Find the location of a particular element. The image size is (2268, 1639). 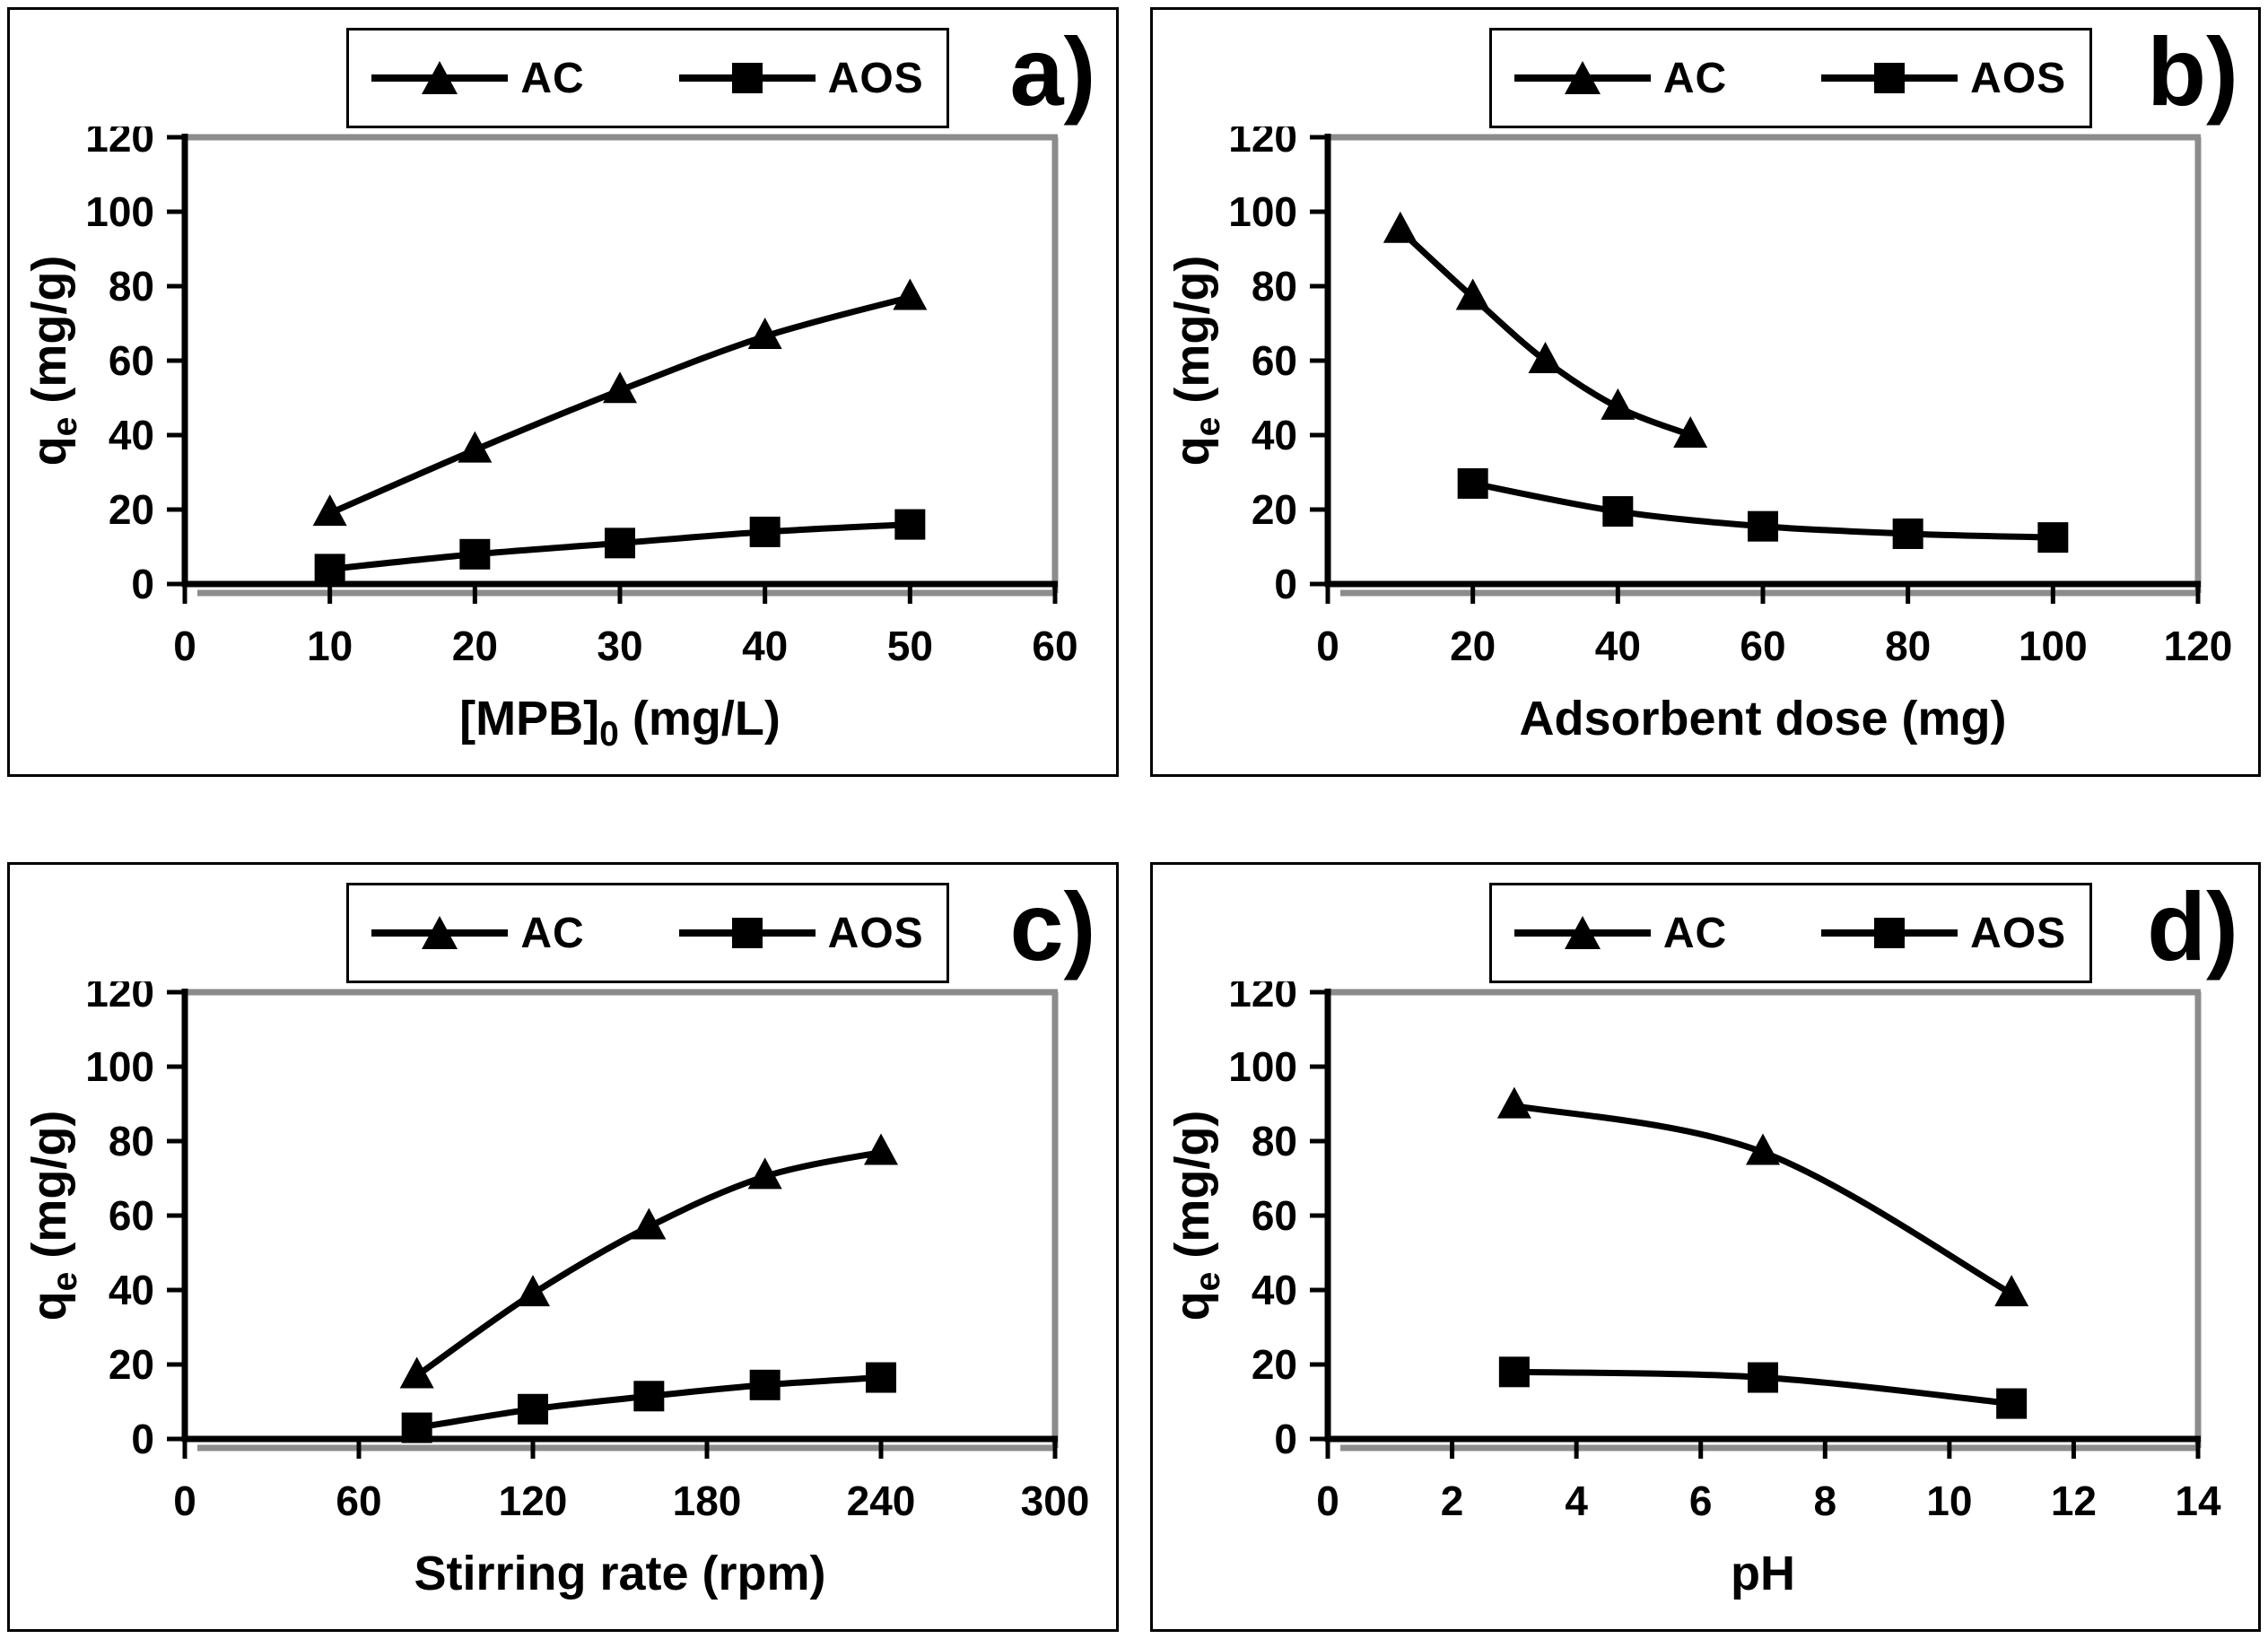

panel-letter: b) is located at coordinates (2192, 71).